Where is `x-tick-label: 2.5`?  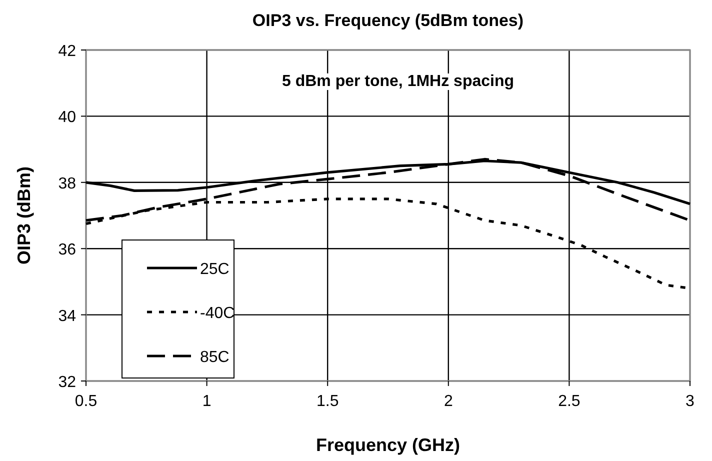
x-tick-label: 2.5 is located at coordinates (569, 401).